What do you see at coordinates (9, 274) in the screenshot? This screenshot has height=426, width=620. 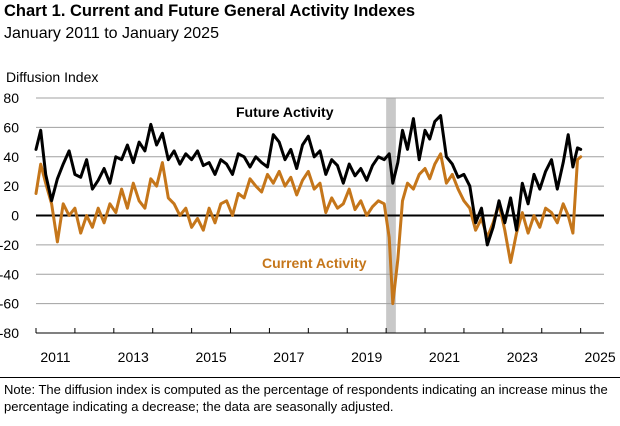 I see `y-tick-label: -40` at bounding box center [9, 274].